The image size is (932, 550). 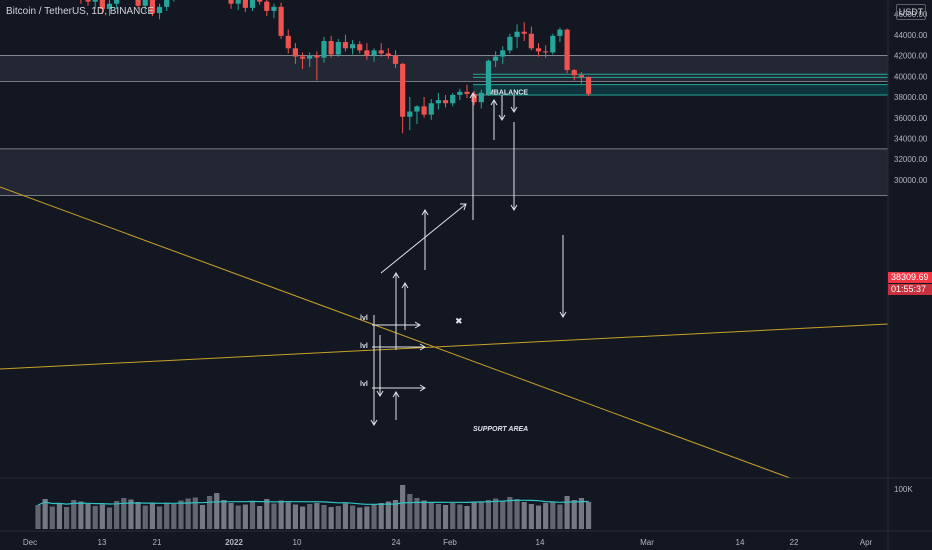 I want to click on volume-ma-line, so click(x=313, y=502).